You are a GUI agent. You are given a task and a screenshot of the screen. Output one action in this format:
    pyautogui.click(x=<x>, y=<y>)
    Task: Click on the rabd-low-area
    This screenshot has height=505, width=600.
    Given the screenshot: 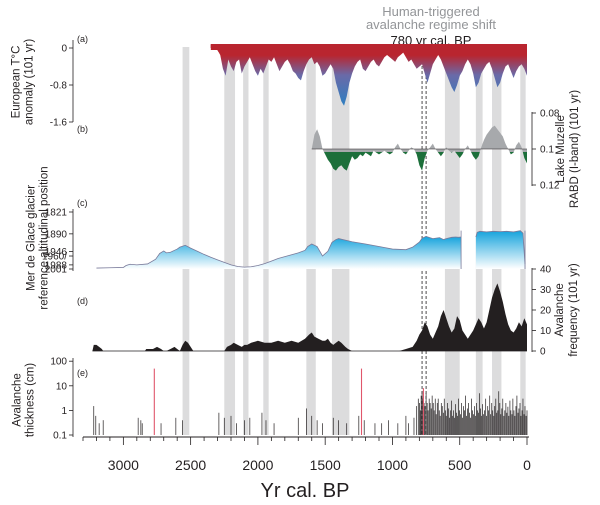 What is the action you would take?
    pyautogui.click(x=419, y=138)
    